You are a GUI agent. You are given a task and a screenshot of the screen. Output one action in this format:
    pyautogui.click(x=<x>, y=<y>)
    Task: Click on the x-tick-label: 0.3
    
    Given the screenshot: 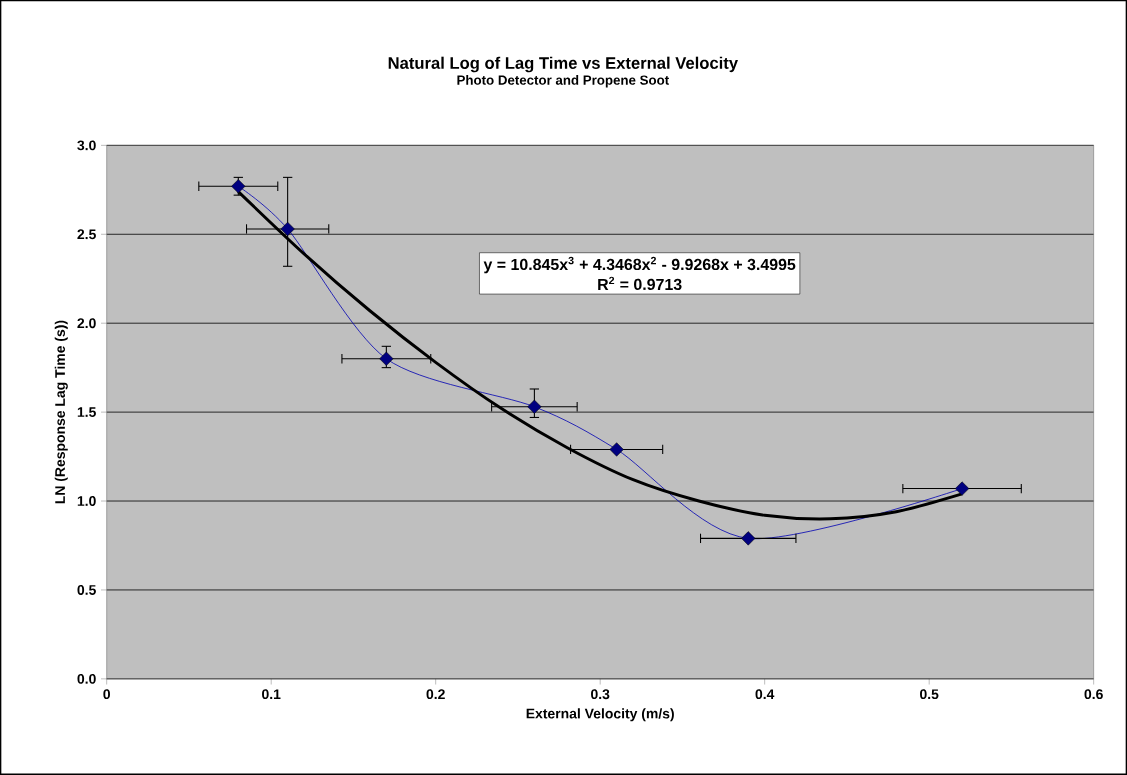 What is the action you would take?
    pyautogui.click(x=600, y=694)
    